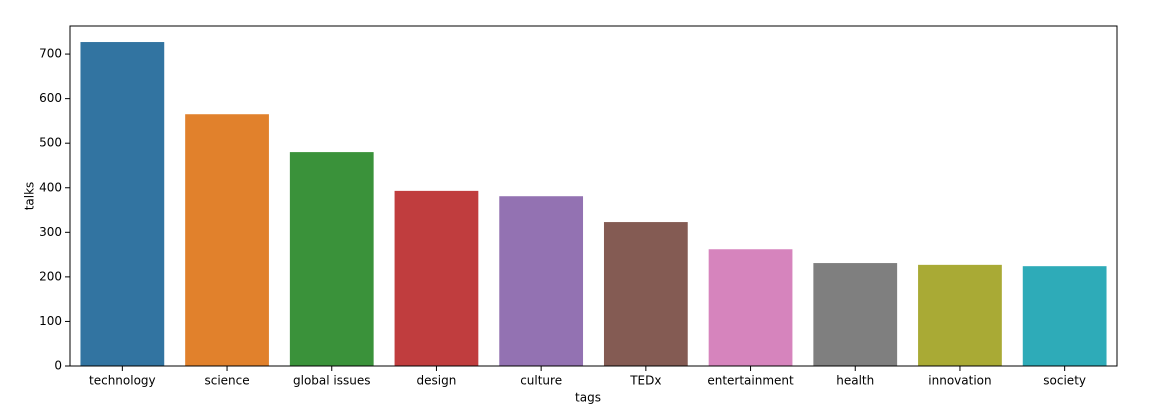 The width and height of the screenshot is (1173, 416). What do you see at coordinates (645, 381) in the screenshot?
I see `x-tick-label: TEDx` at bounding box center [645, 381].